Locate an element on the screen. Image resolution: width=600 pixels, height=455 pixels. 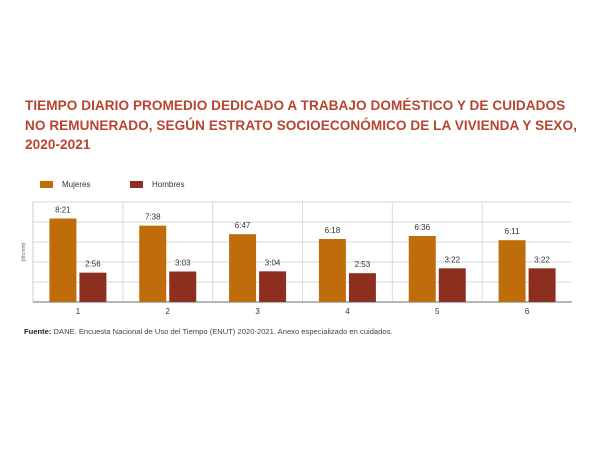
data-label-mujeres-1: 8:21 is located at coordinates (63, 210).